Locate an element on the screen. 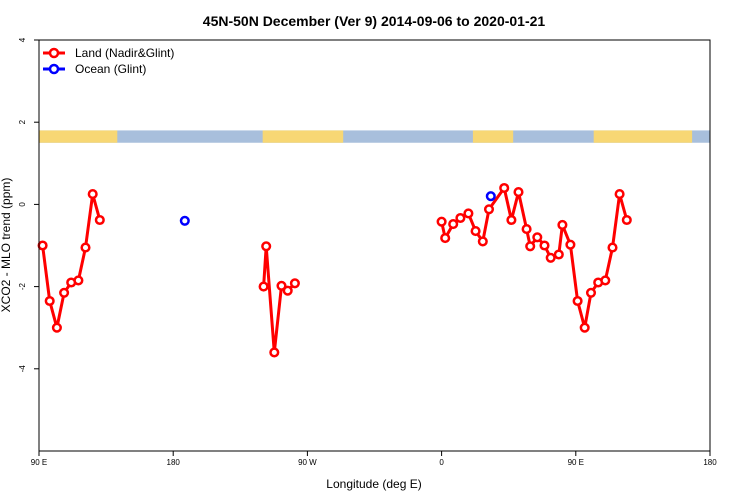  x-tick-label: 0 is located at coordinates (441, 462).